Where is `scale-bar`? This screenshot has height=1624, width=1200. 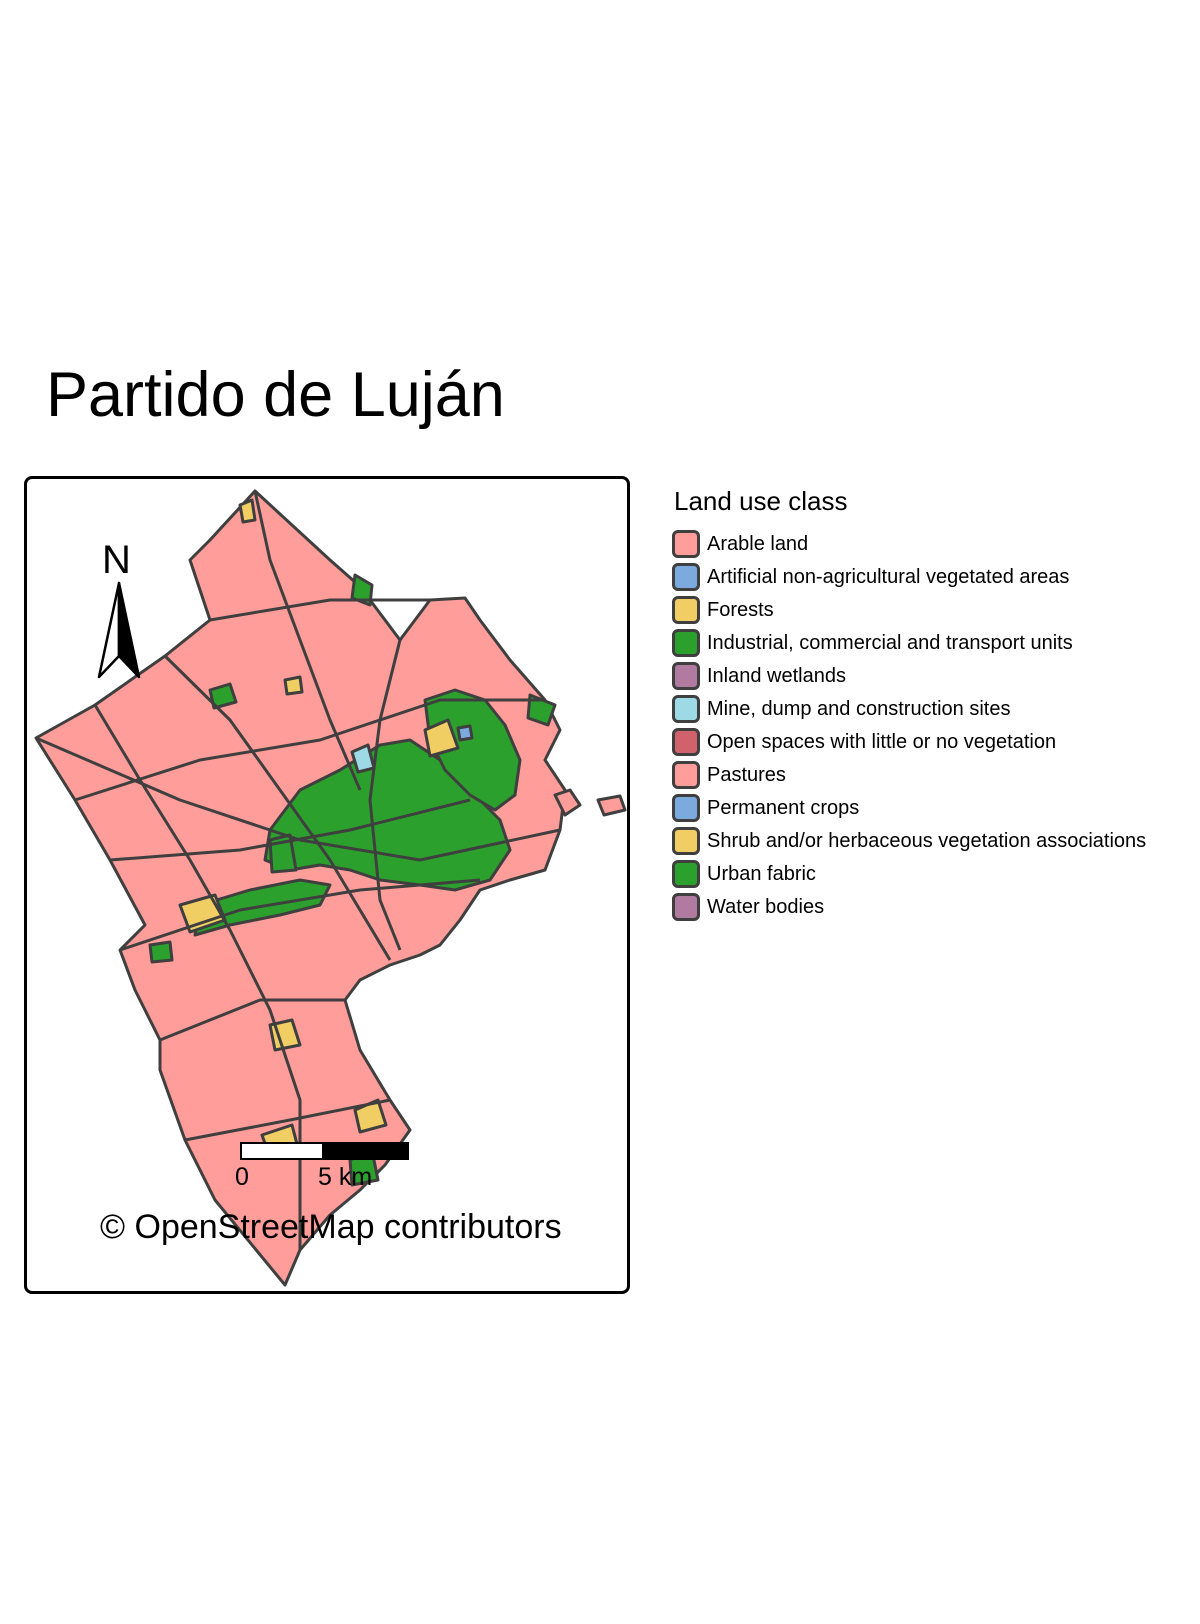
scale-bar is located at coordinates (324, 1151).